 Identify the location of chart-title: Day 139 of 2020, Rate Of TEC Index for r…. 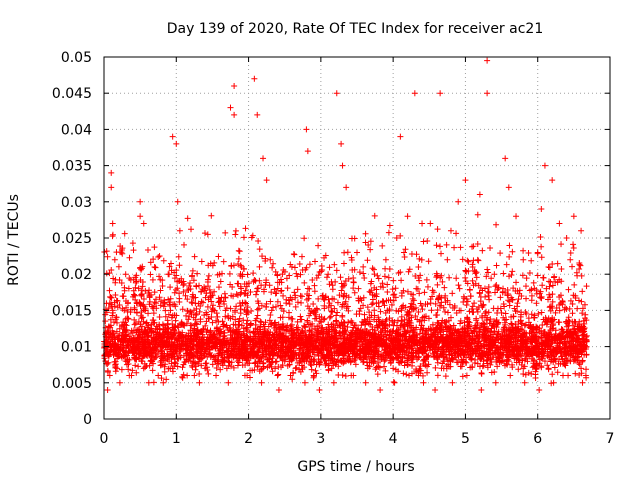
(355, 29).